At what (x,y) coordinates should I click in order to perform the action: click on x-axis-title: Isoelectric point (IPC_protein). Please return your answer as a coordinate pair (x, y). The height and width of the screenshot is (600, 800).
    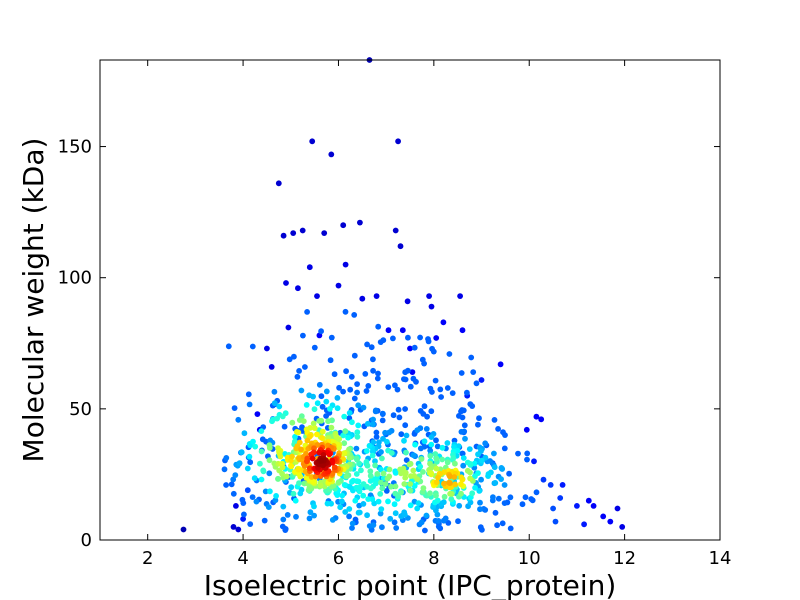
    Looking at the image, I should click on (410, 584).